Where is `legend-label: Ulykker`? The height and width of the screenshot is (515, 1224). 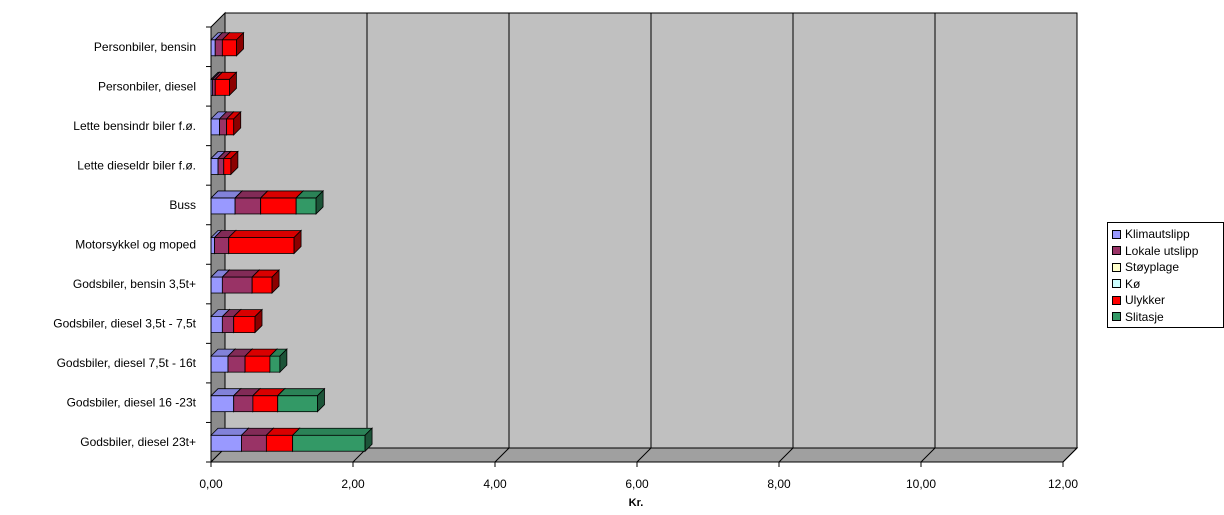 legend-label: Ulykker is located at coordinates (1145, 300).